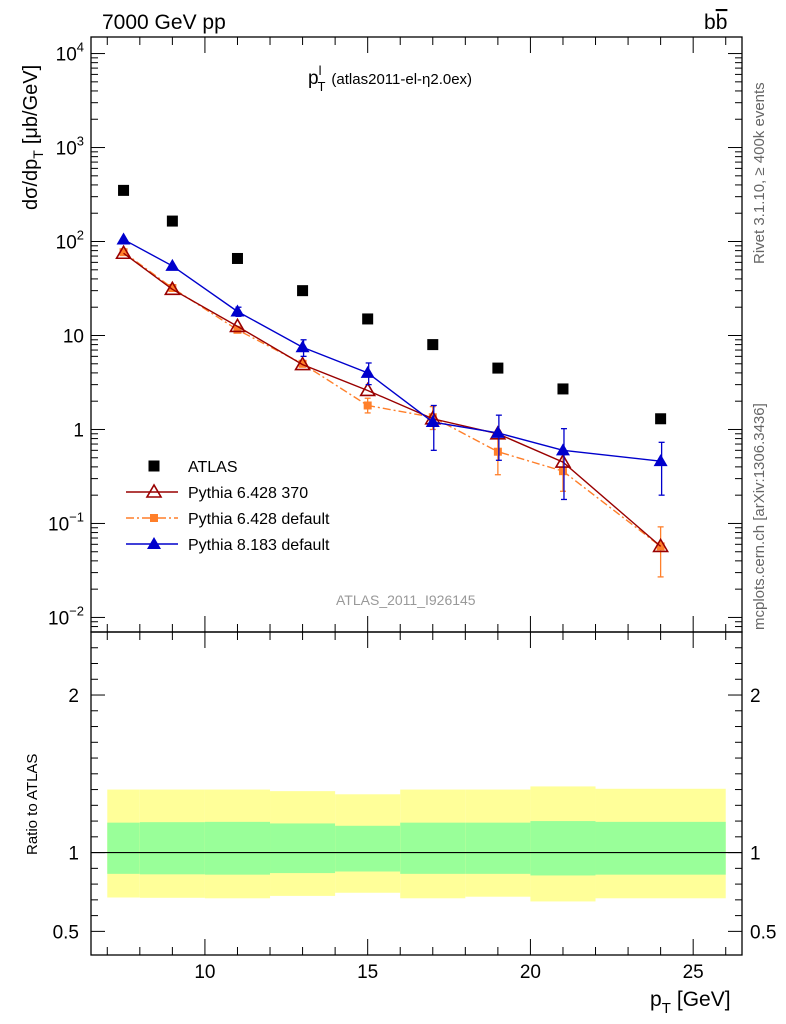 The height and width of the screenshot is (1024, 786). Describe the element at coordinates (259, 519) in the screenshot. I see `legend-label: Pythia 6.428 default` at that location.